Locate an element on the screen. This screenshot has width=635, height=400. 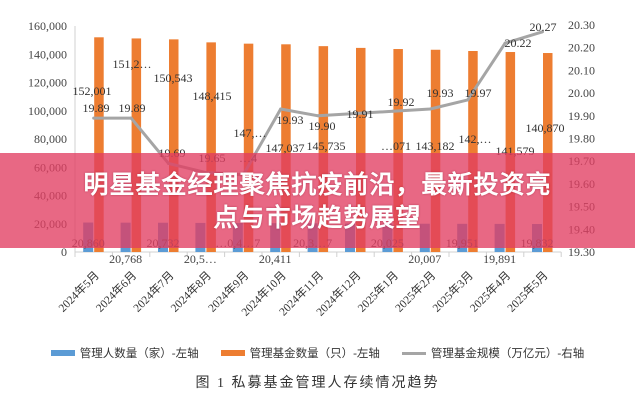
data-label-scale: 20.22 is located at coordinates (518, 43).